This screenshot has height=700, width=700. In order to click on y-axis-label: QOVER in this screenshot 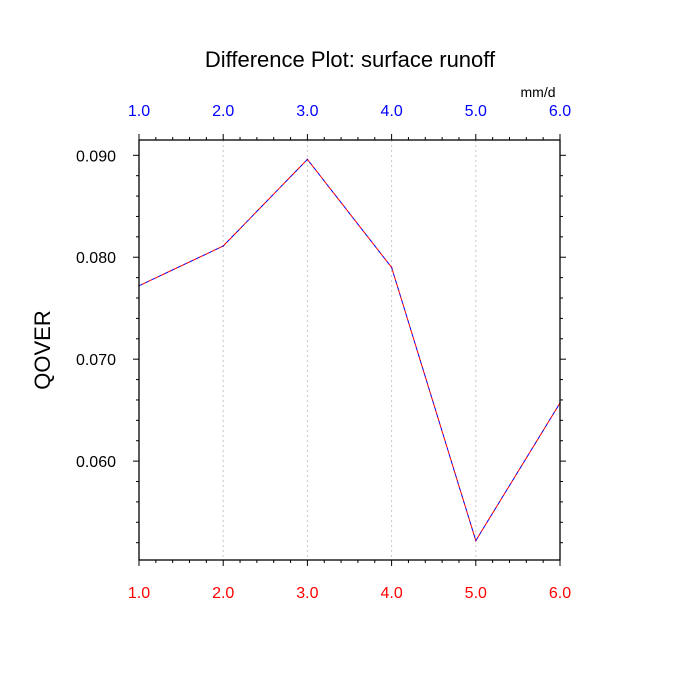, I will do `click(42, 349)`.